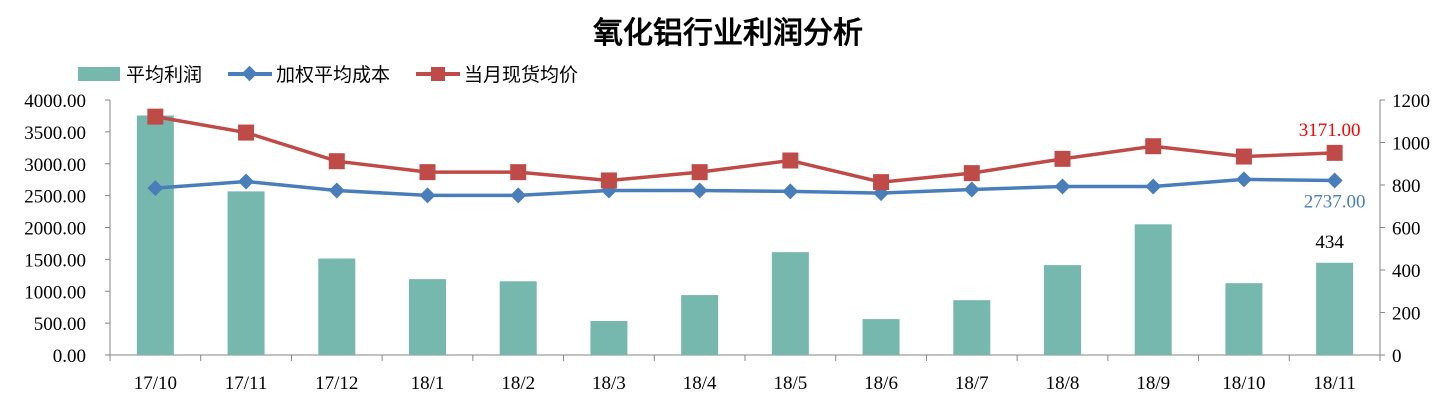  I want to click on marker-diamond-17/10, so click(155, 188).